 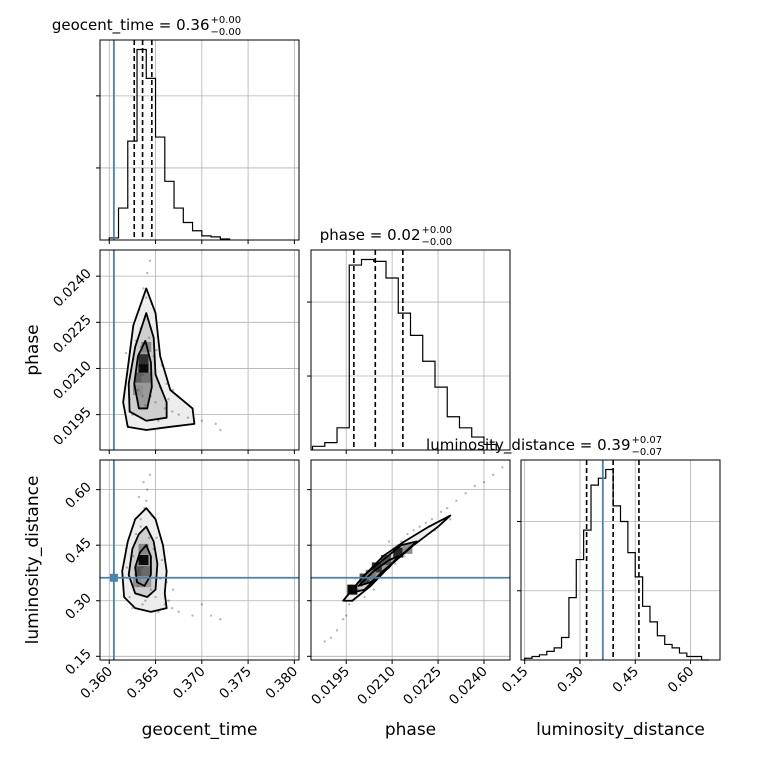 I want to click on x-tick-label: 0.15, so click(x=515, y=680).